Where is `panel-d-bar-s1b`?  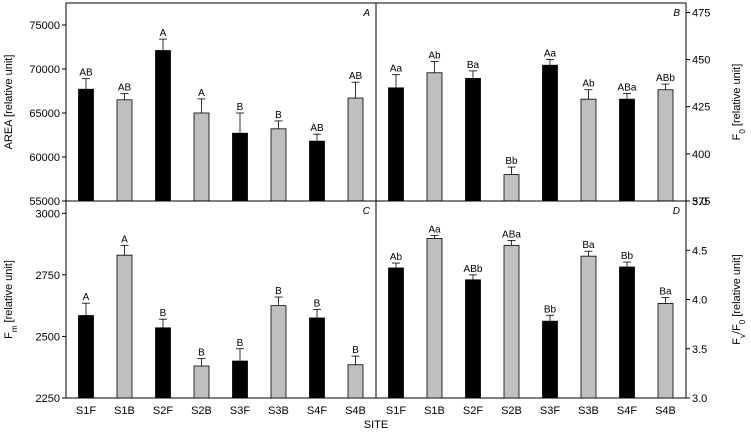 panel-d-bar-s1b is located at coordinates (434, 318).